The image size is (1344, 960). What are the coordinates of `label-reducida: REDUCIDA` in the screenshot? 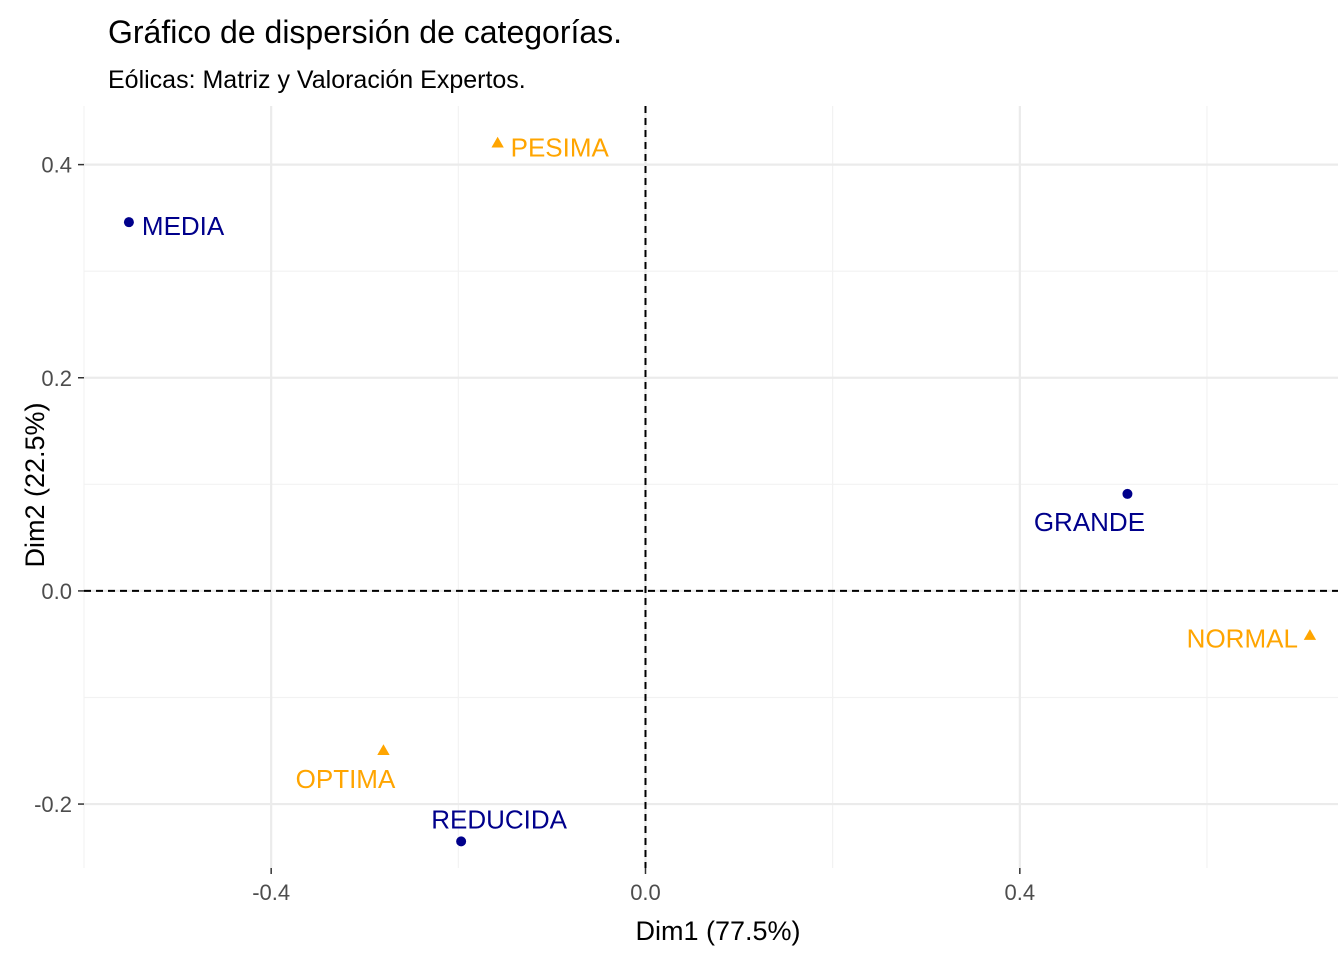 It's located at (499, 819).